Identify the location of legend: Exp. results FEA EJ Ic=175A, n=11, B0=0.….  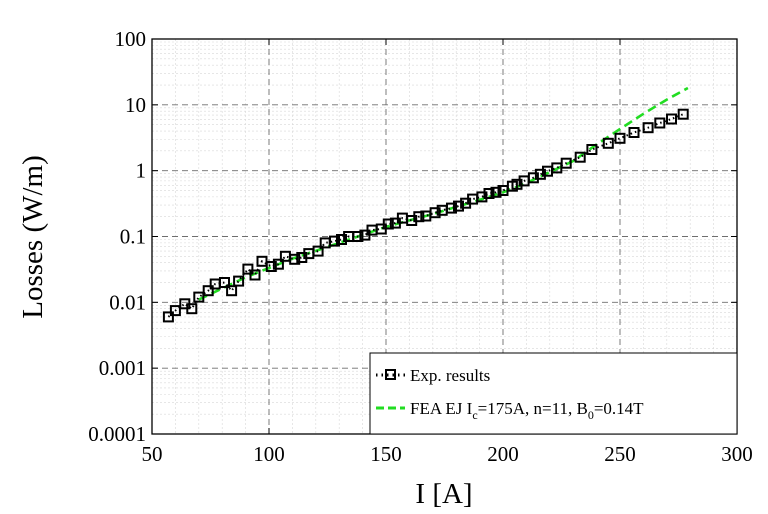
(553, 393).